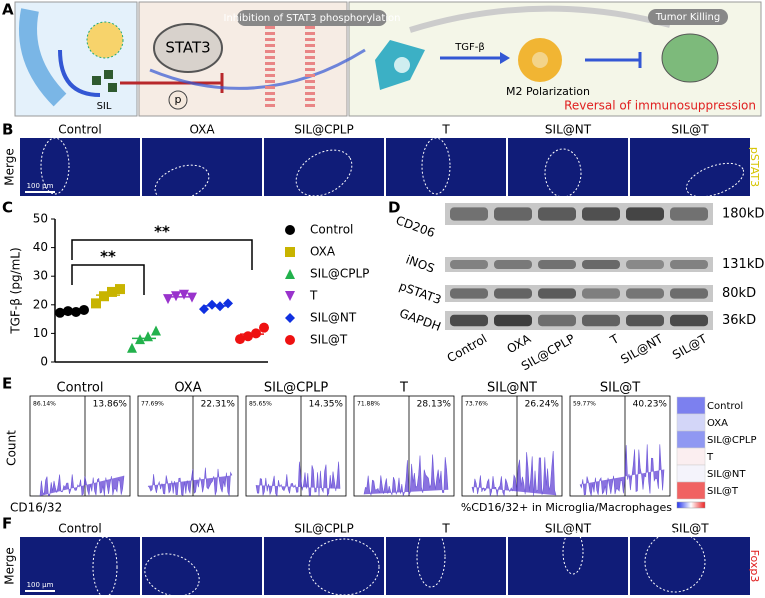 This screenshot has width=765, height=598. What do you see at coordinates (110, 405) in the screenshot?
I see `right-pct: 13.86%` at bounding box center [110, 405].